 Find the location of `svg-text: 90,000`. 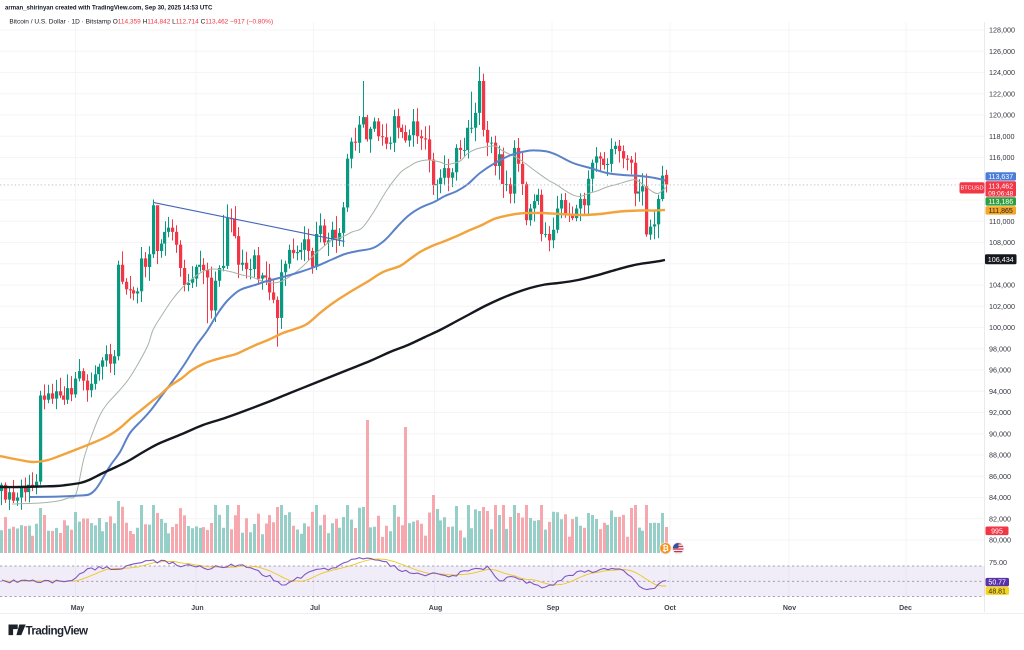

svg-text: 90,000 is located at coordinates (1000, 433).